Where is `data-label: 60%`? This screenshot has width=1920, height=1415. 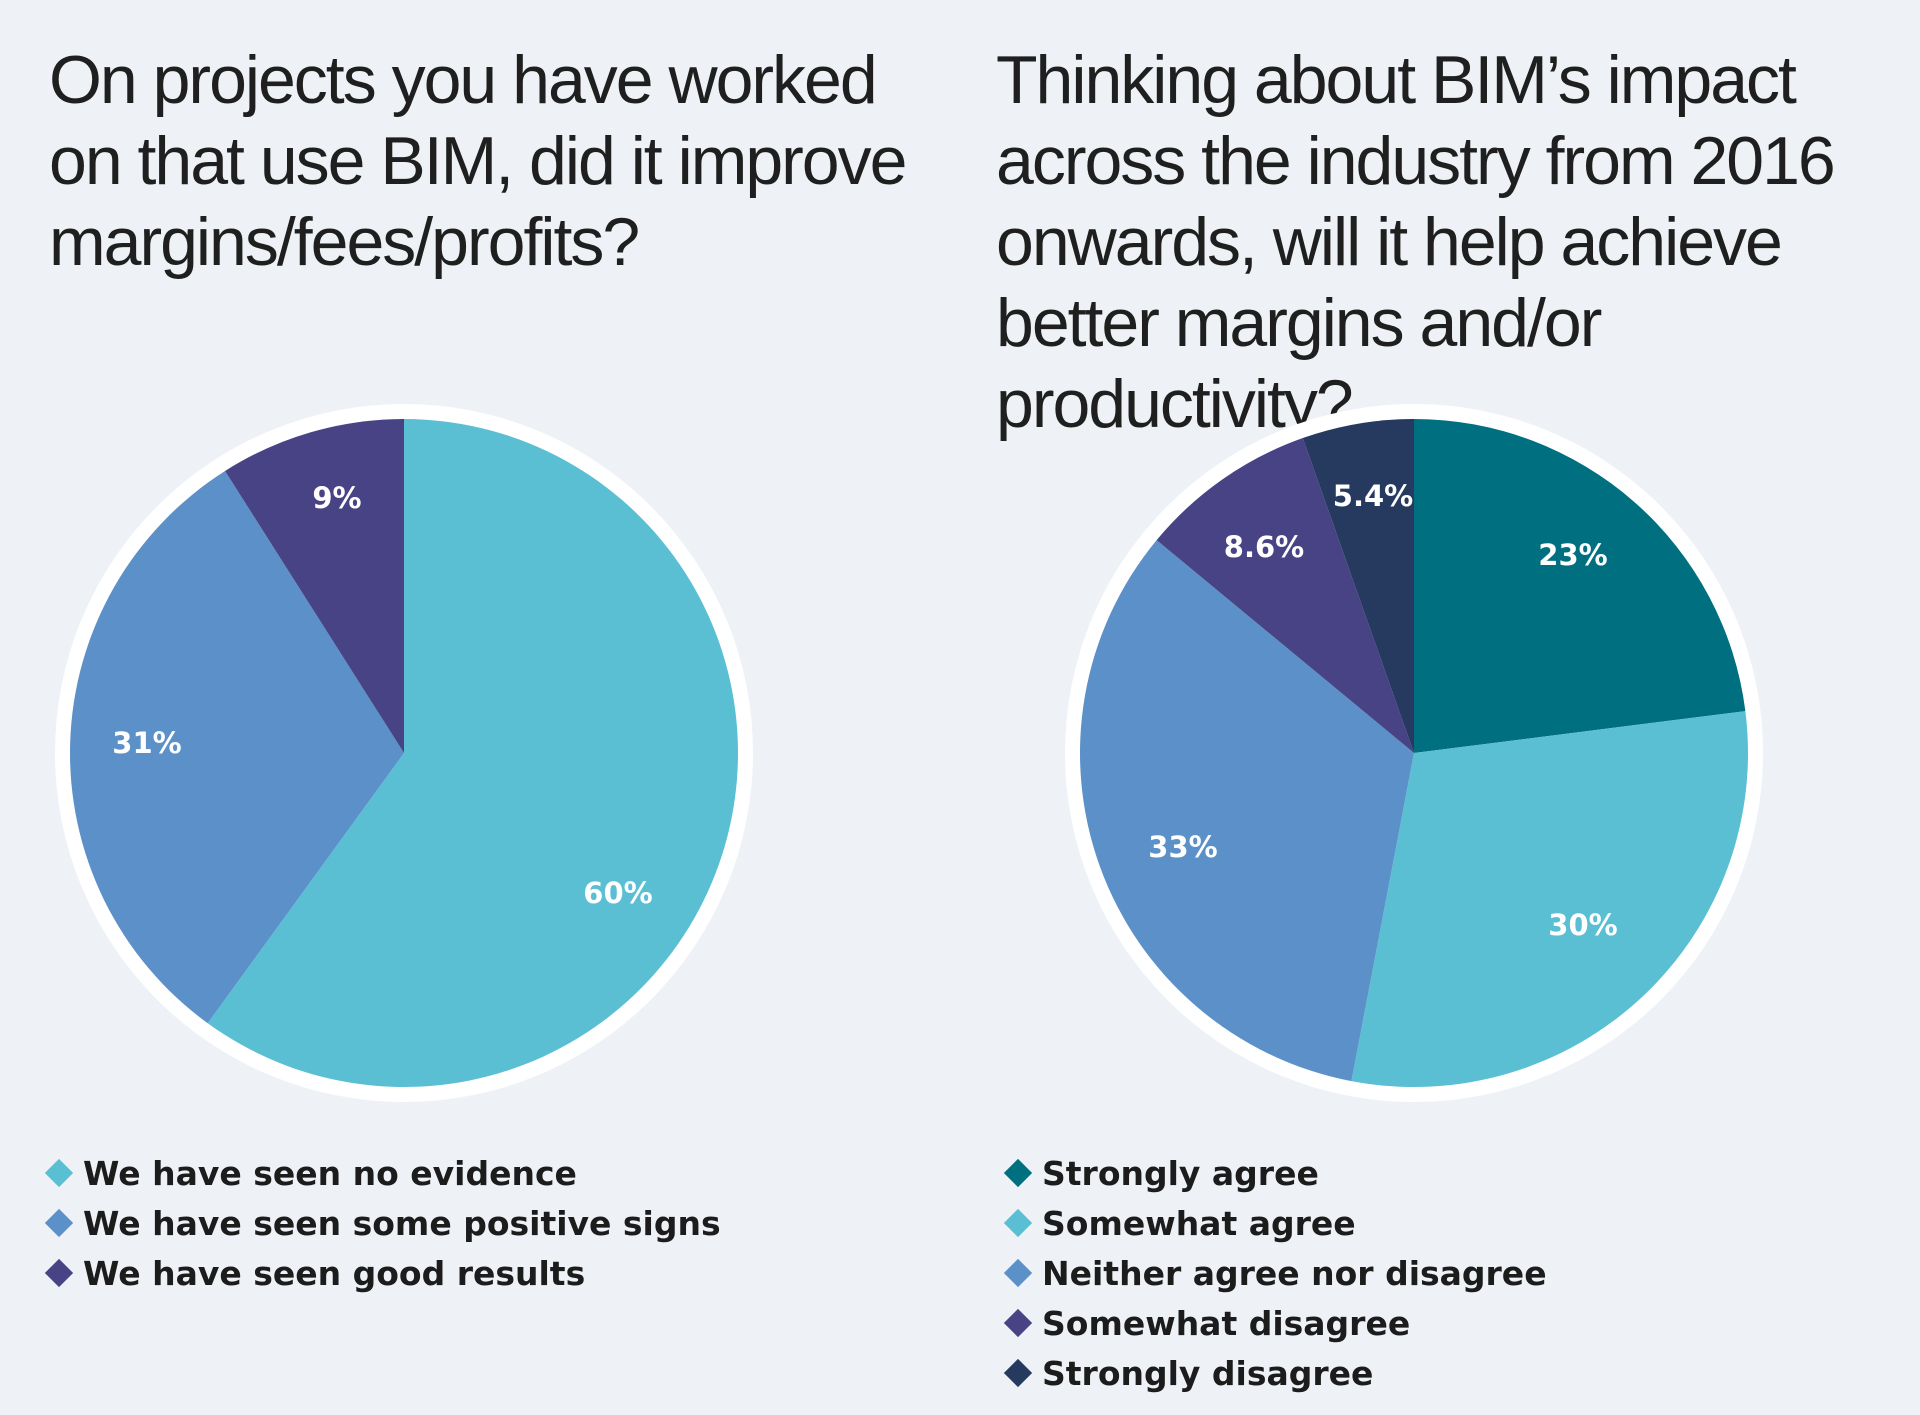
data-label: 60% is located at coordinates (617, 893).